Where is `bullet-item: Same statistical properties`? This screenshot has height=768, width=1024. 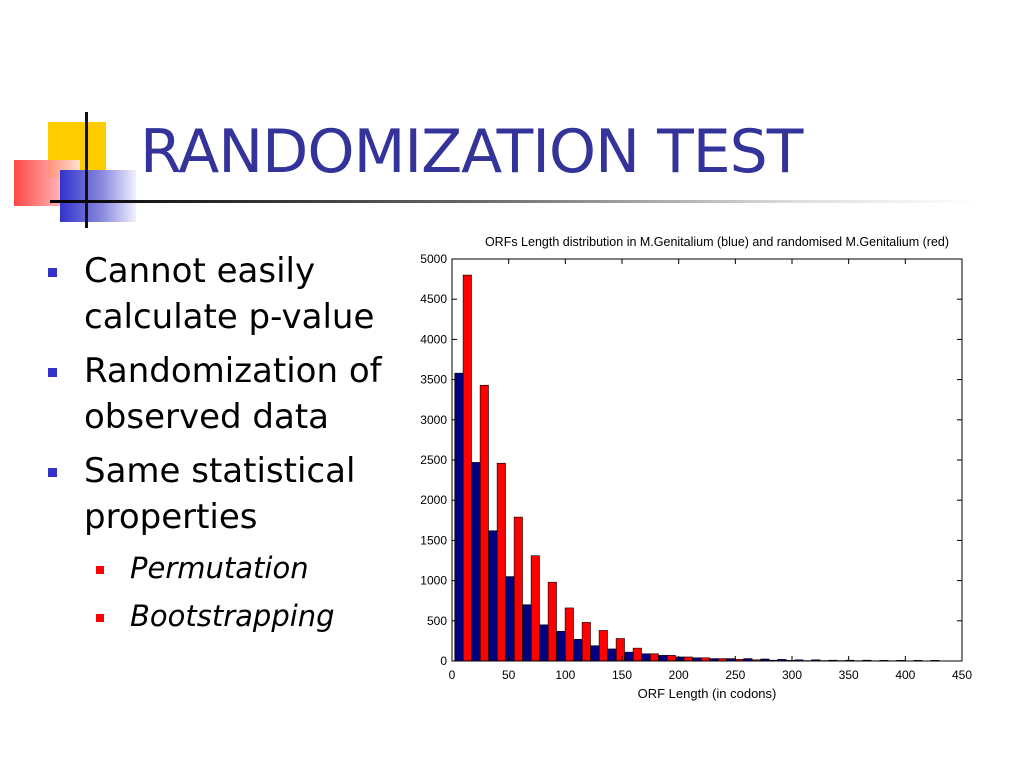 bullet-item: Same statistical properties is located at coordinates (228, 494).